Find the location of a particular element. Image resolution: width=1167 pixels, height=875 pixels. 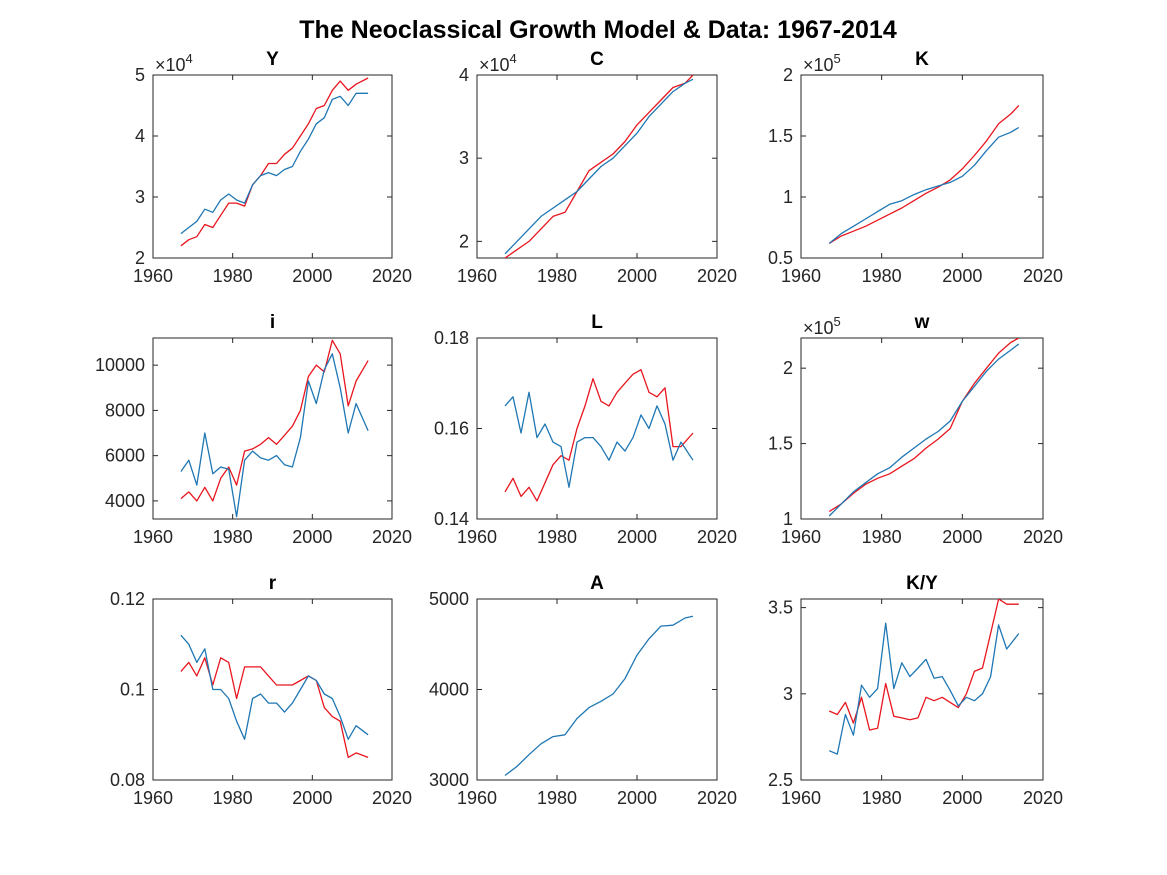

y-tick-label: 0.14 is located at coordinates (451, 519).